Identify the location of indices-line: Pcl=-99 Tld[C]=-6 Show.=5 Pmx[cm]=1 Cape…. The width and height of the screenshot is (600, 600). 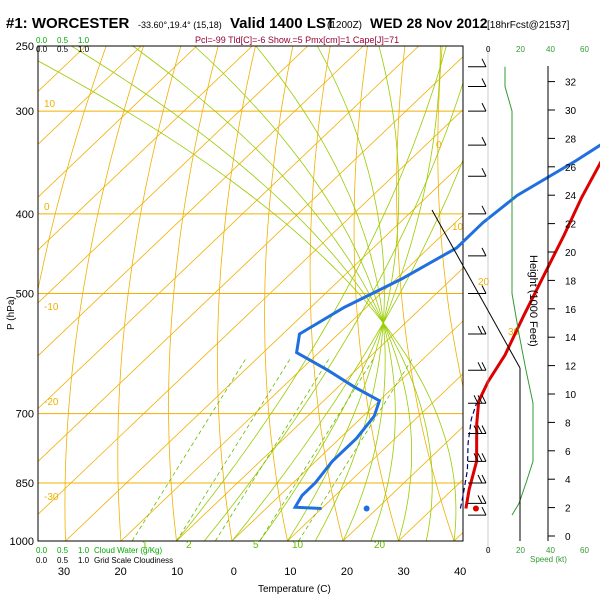
(297, 40).